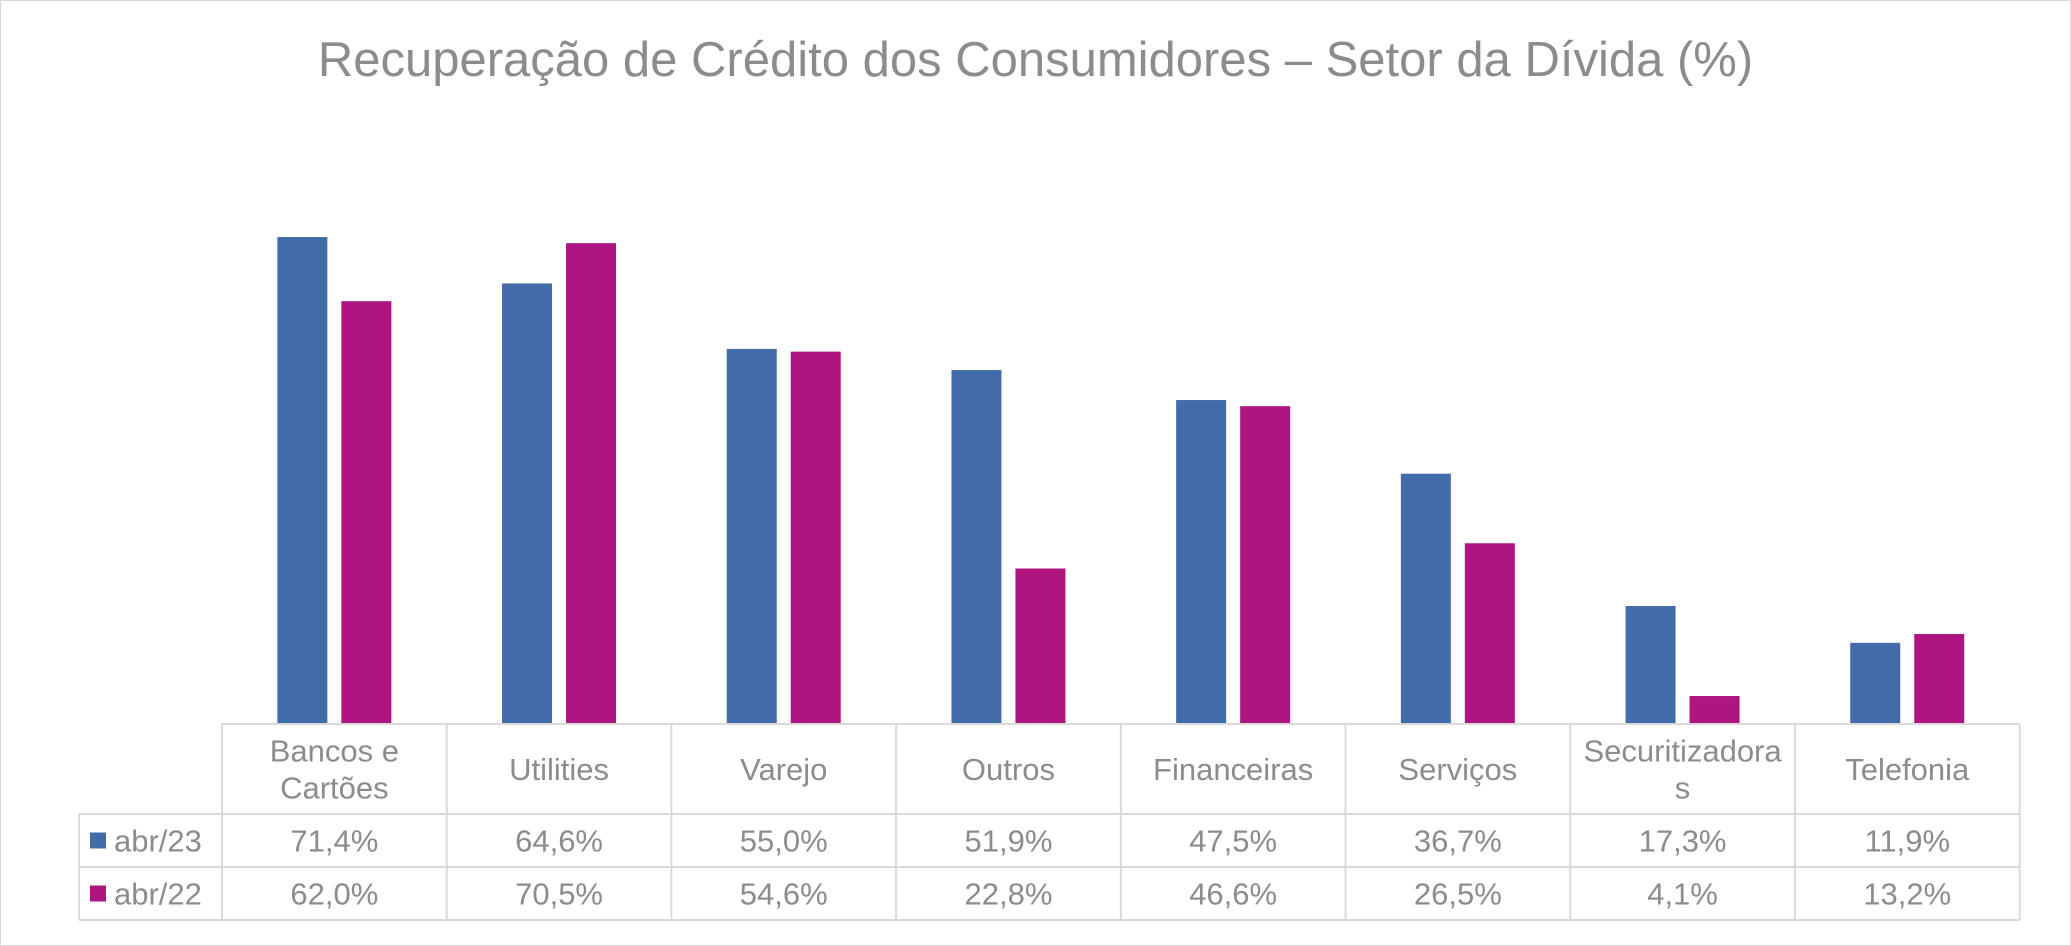 The image size is (2071, 946). What do you see at coordinates (1907, 841) in the screenshot?
I see `data-label-abr-23-7: 11,9%` at bounding box center [1907, 841].